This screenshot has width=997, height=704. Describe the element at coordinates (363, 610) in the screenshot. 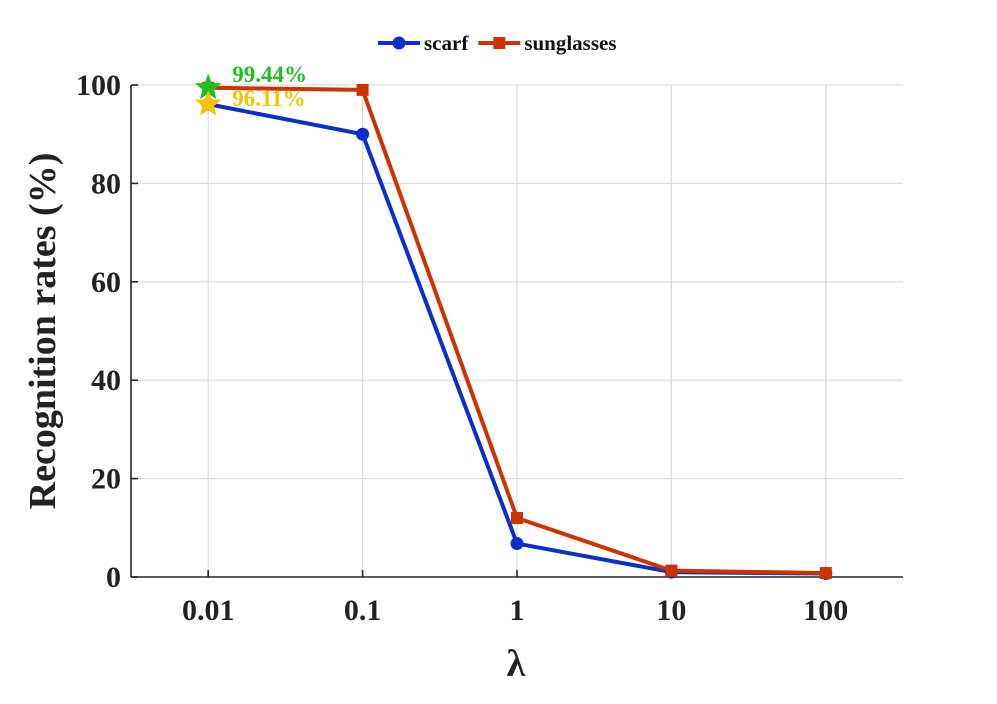

I see `x-tick-label: 0.1` at that location.